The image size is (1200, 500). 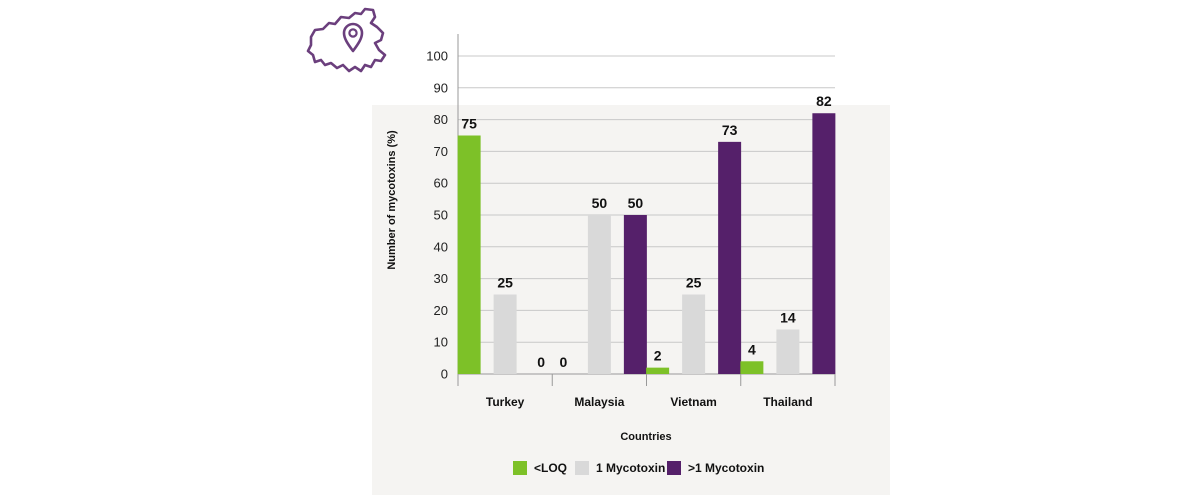 What do you see at coordinates (645, 437) in the screenshot?
I see `x-axis-title: Countries` at bounding box center [645, 437].